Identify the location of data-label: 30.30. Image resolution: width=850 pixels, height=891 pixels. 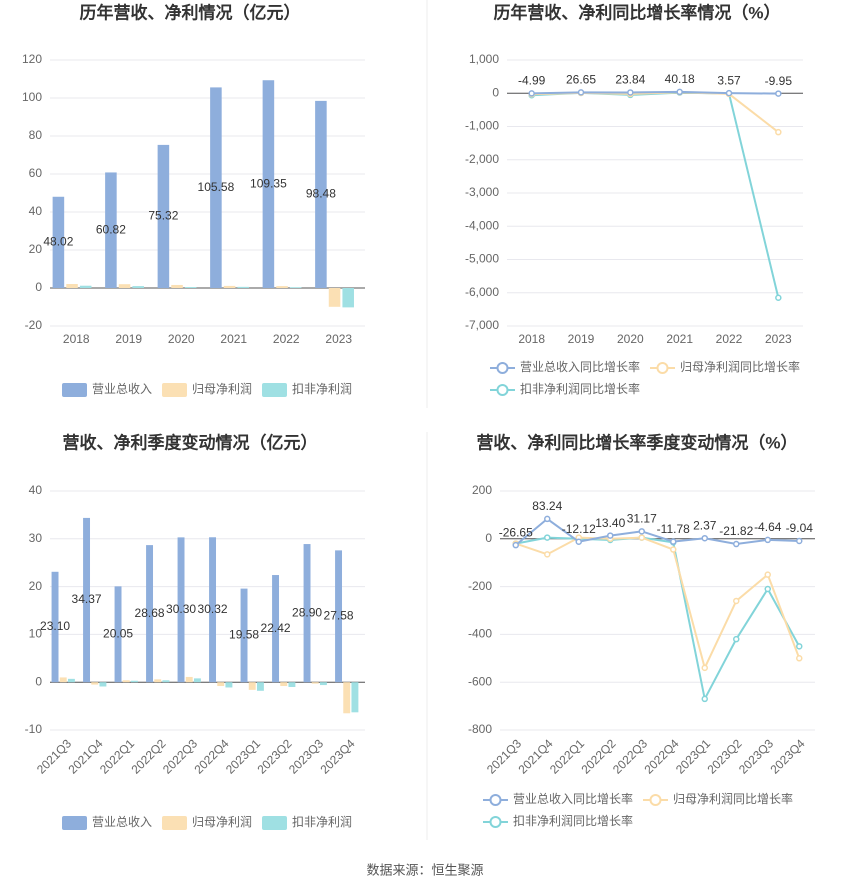
(181, 609).